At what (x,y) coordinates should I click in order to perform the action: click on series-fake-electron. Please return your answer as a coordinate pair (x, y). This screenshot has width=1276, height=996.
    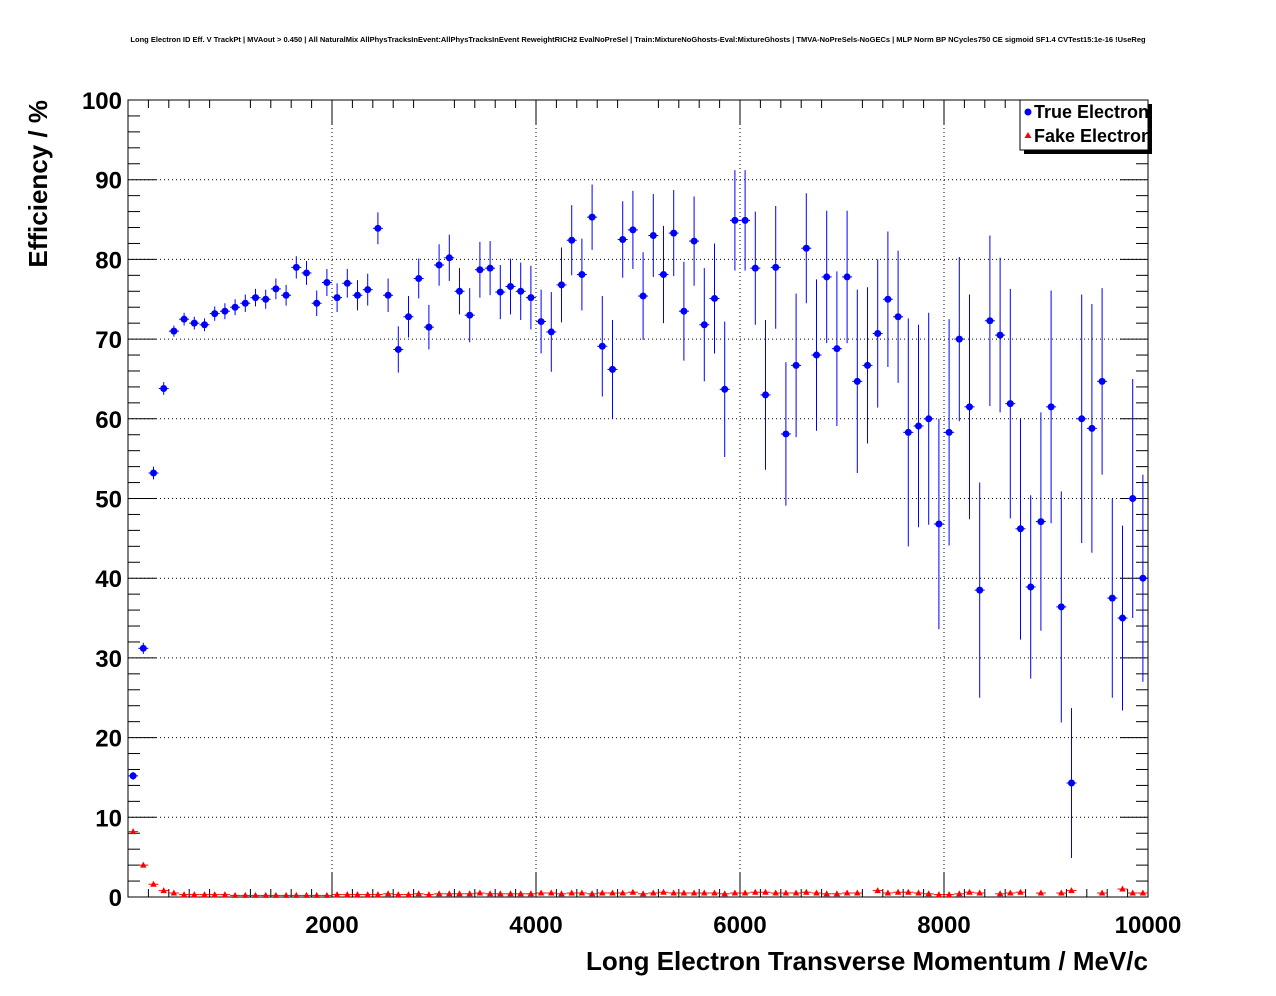
    Looking at the image, I should click on (638, 863).